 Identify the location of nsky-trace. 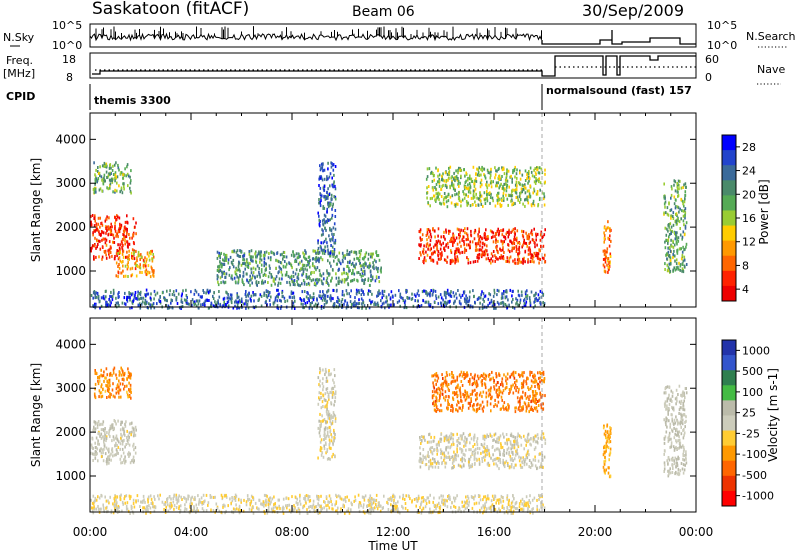
(315, 37).